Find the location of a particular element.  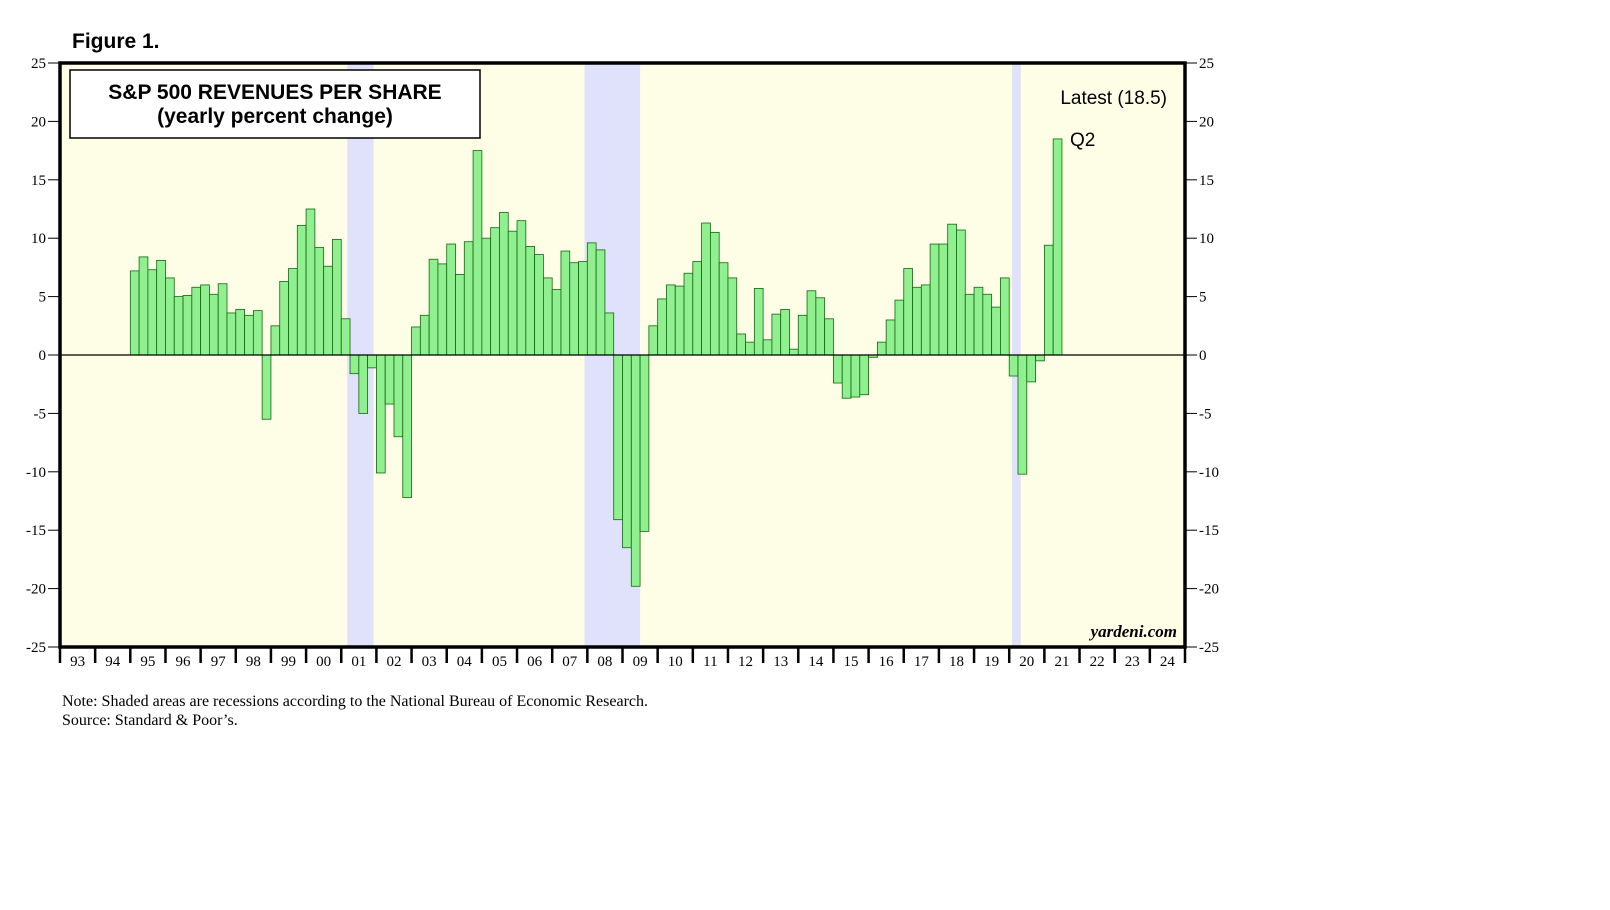

x-tick-label: 10 is located at coordinates (675, 662).